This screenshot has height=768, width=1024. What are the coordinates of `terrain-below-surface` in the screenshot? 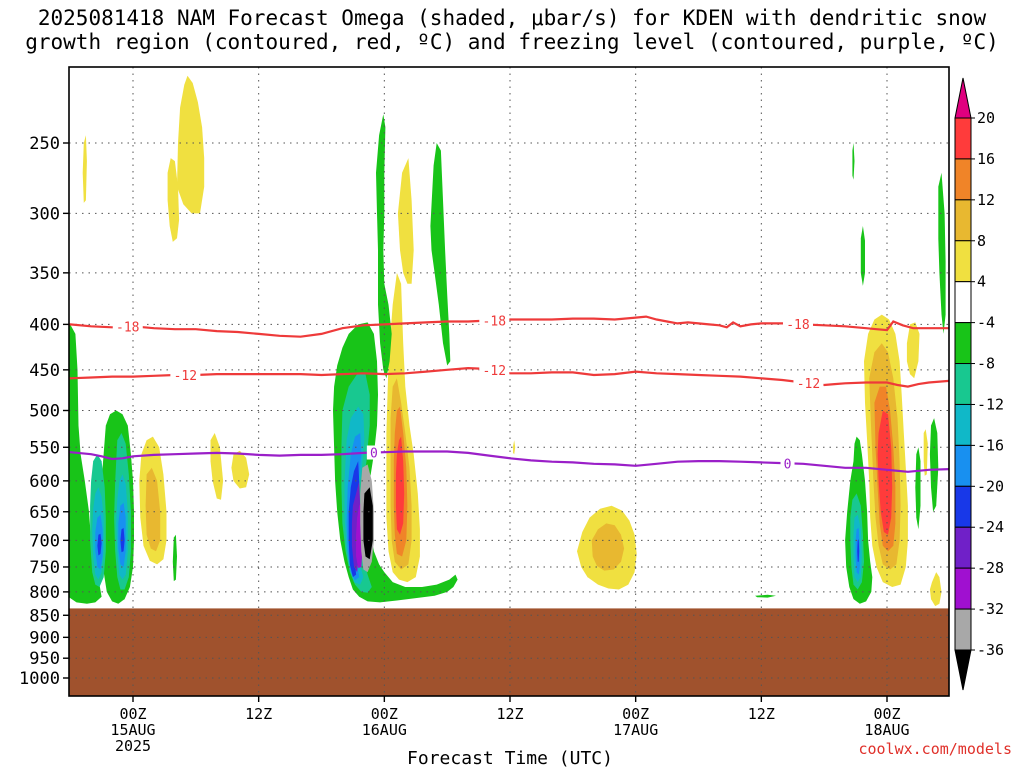 It's located at (509, 652).